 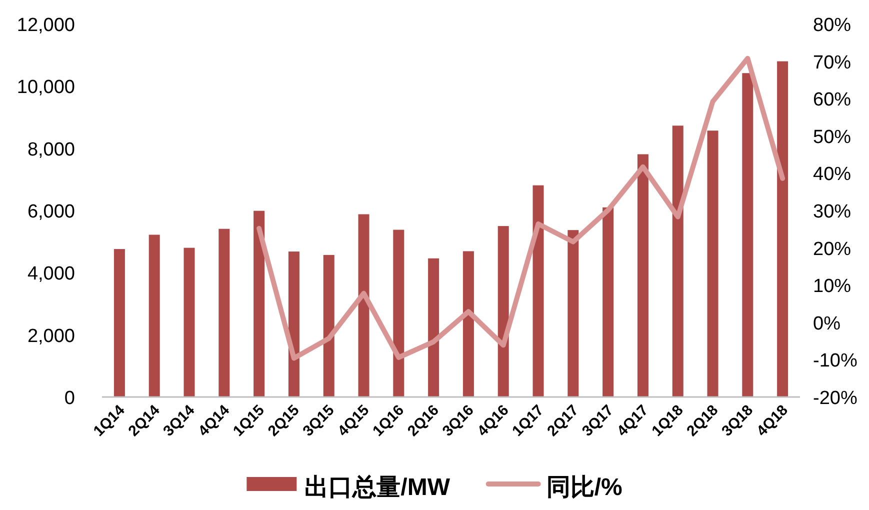 What do you see at coordinates (832, 212) in the screenshot?
I see `y2-tick-label: 30%` at bounding box center [832, 212].